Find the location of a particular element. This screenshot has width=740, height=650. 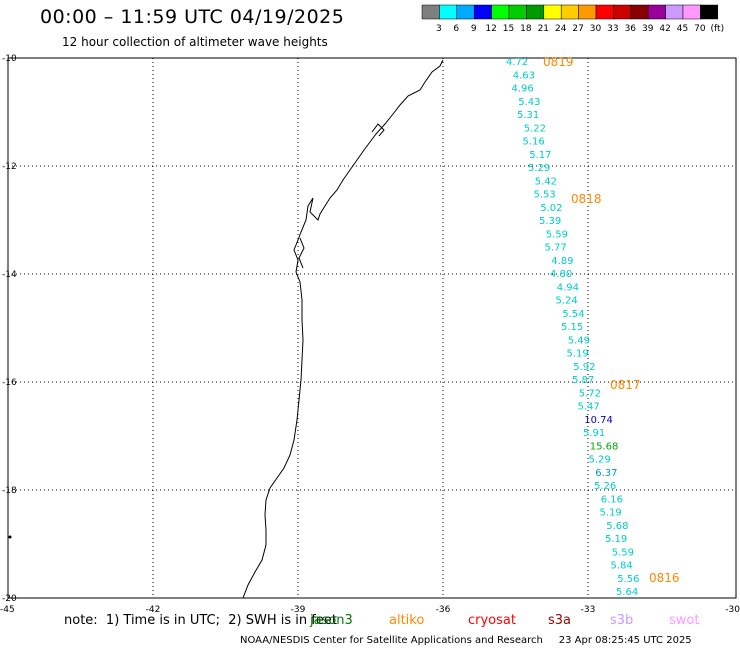

swh-value-label: 5.42 is located at coordinates (546, 181).